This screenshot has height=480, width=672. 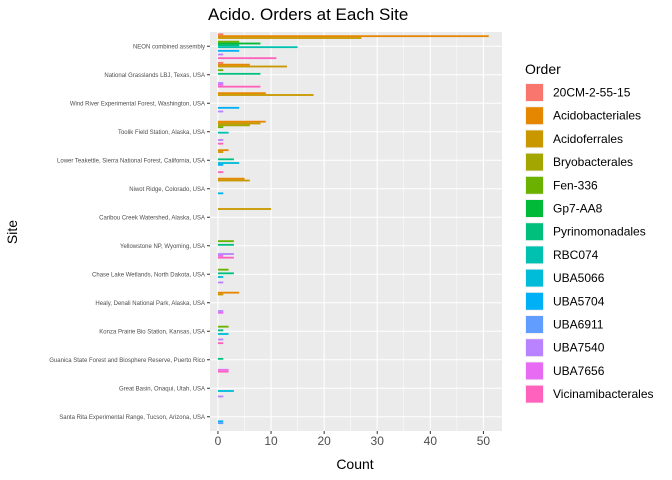 I want to click on legend-title: Order, so click(x=543, y=69).